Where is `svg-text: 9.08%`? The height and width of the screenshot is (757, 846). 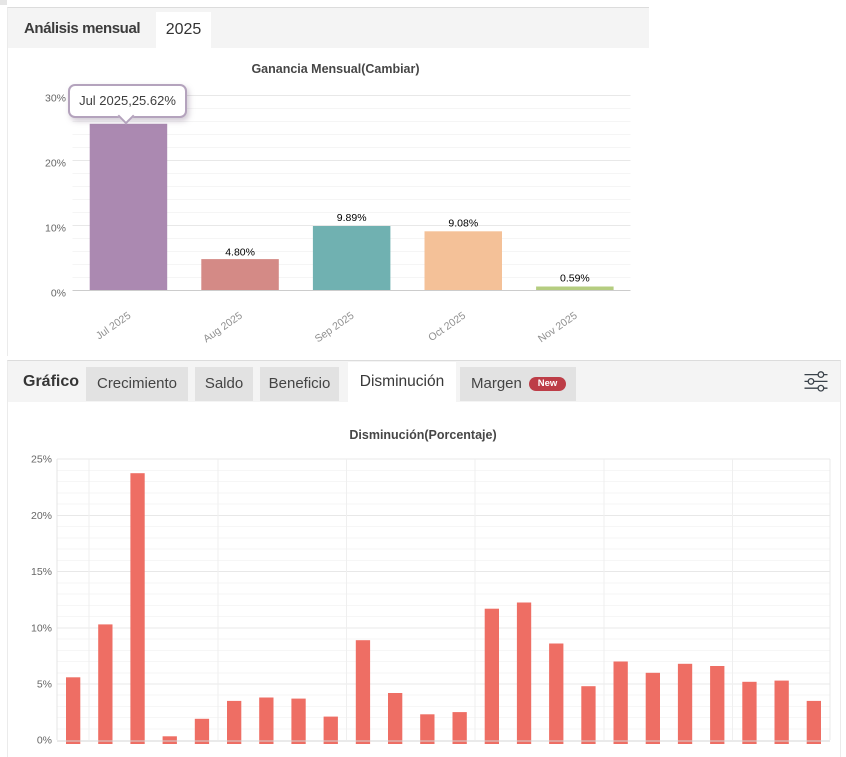 svg-text: 9.08% is located at coordinates (463, 223).